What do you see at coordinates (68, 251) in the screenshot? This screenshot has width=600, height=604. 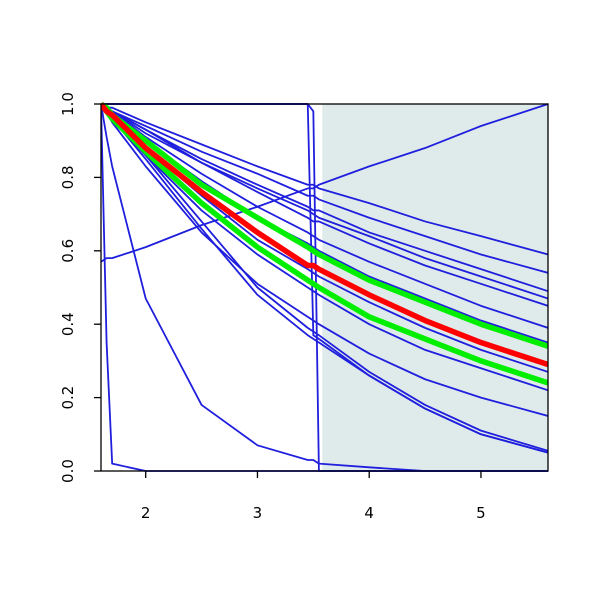 I see `y-tick-label: 0.6` at bounding box center [68, 251].